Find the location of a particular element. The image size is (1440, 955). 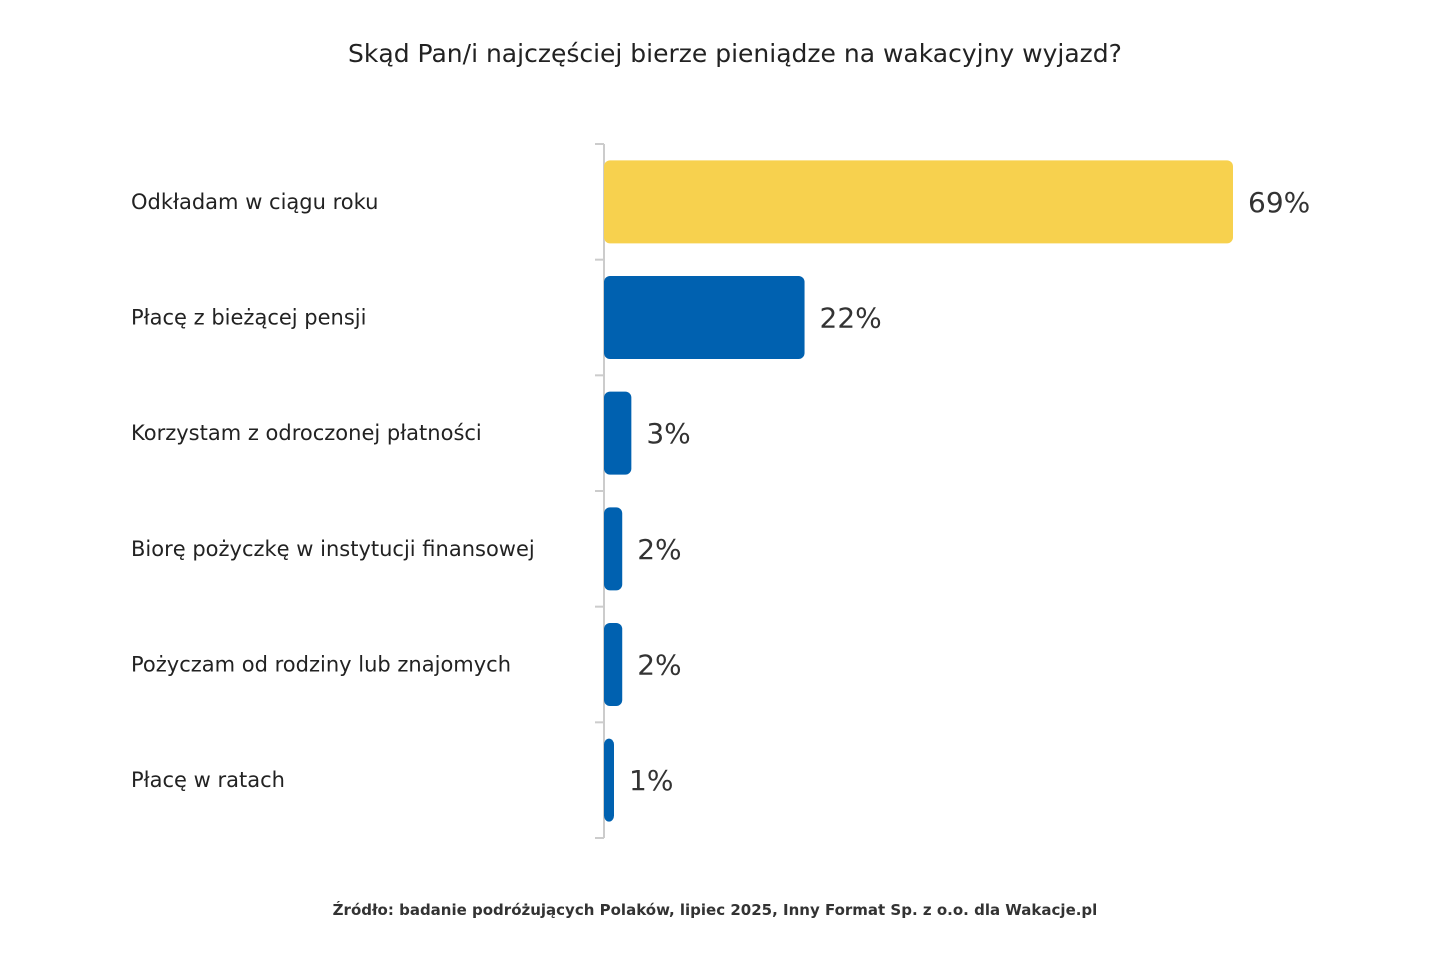

category-label: Płacę w ratach is located at coordinates (208, 780).